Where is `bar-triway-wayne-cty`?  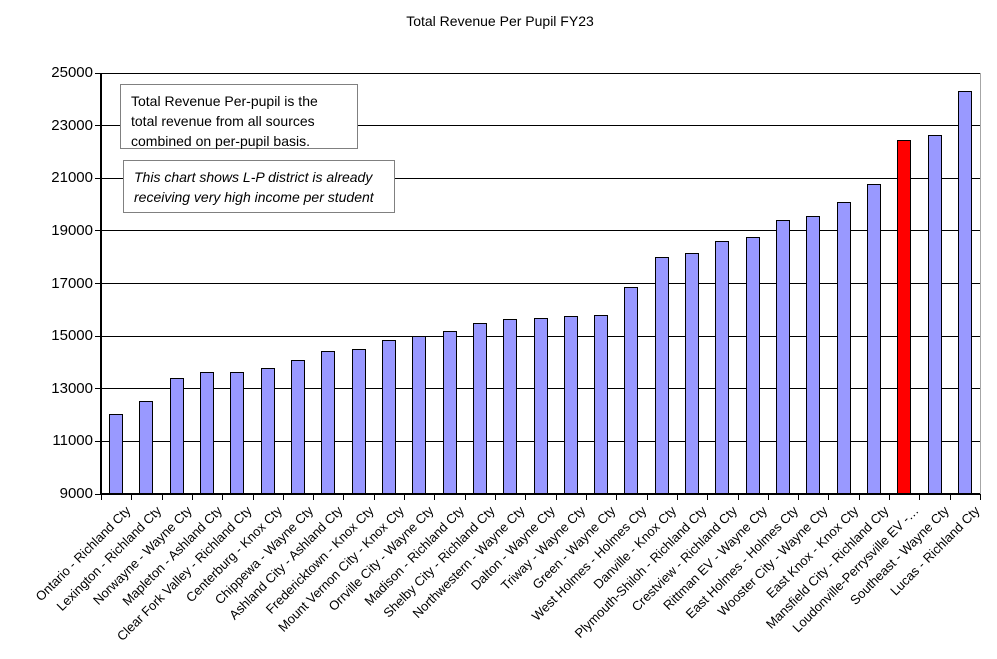 bar-triway-wayne-cty is located at coordinates (570, 405).